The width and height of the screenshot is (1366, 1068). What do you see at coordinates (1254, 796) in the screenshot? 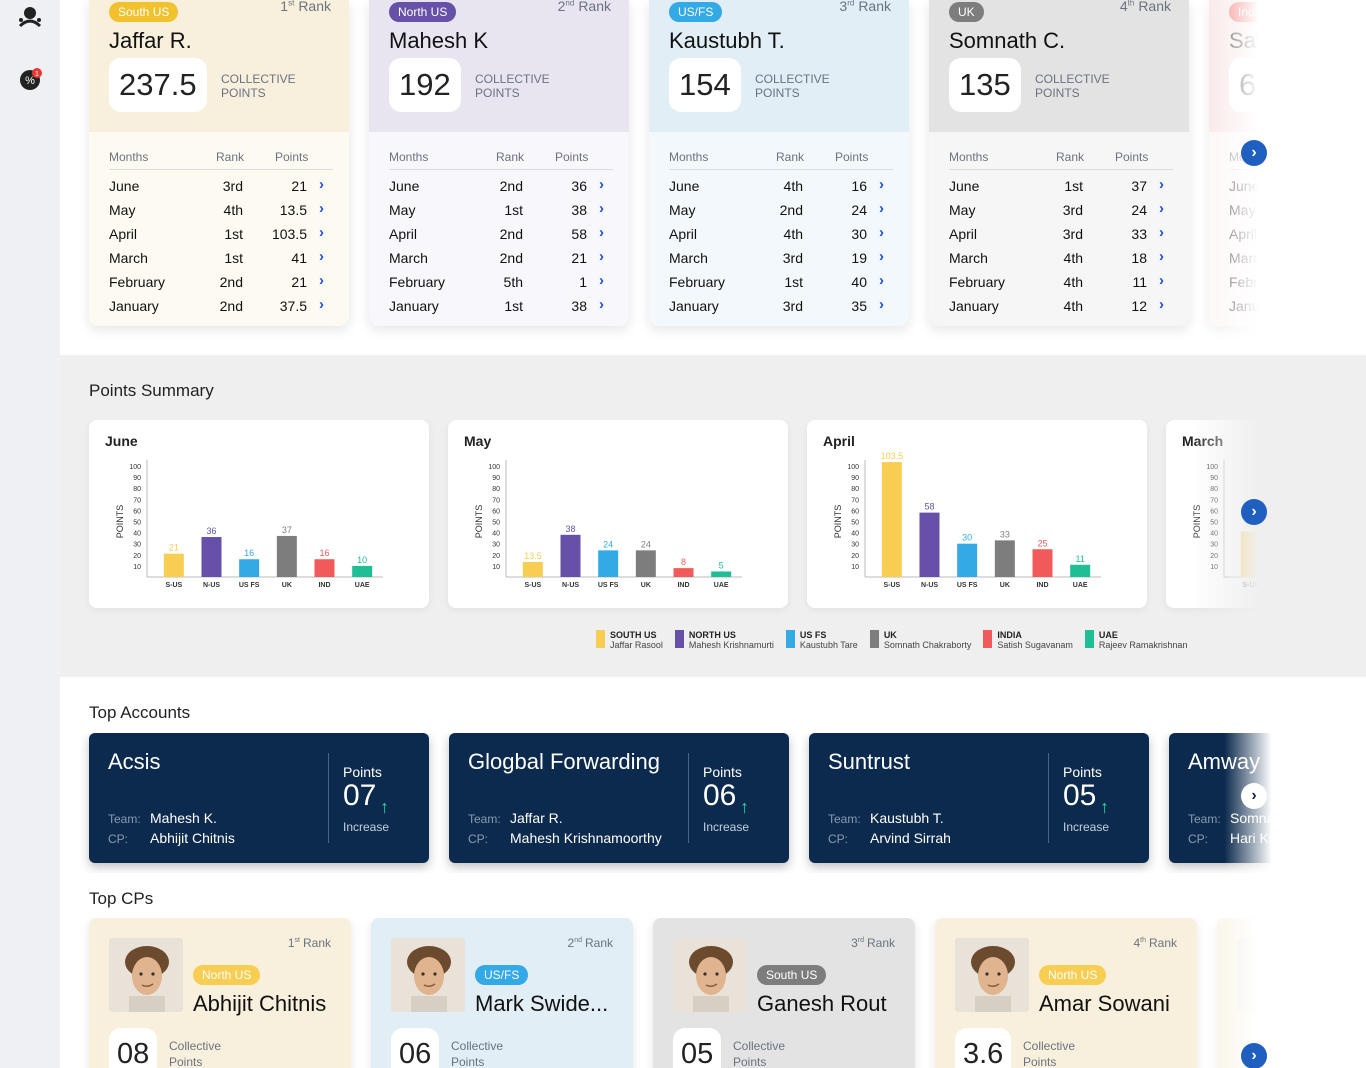
I see `accounts-carousel-next-button: ›` at bounding box center [1254, 796].